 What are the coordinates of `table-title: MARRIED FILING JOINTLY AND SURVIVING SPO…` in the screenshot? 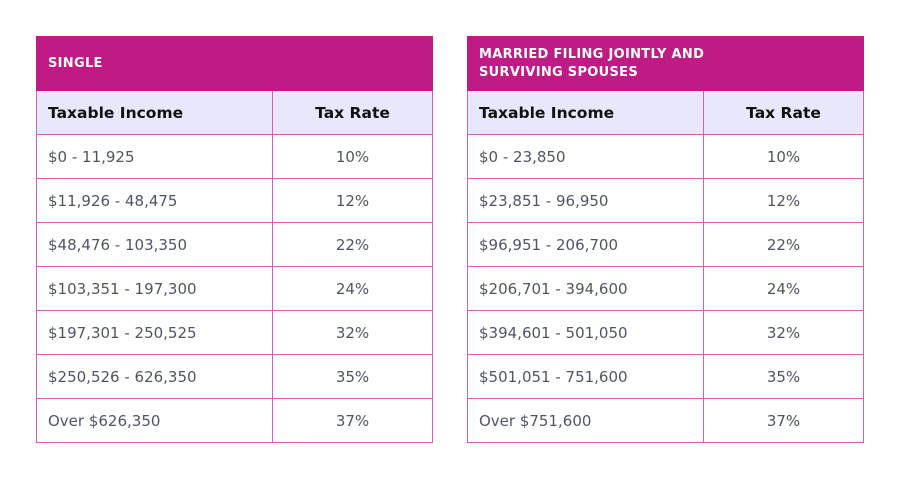 It's located at (665, 63).